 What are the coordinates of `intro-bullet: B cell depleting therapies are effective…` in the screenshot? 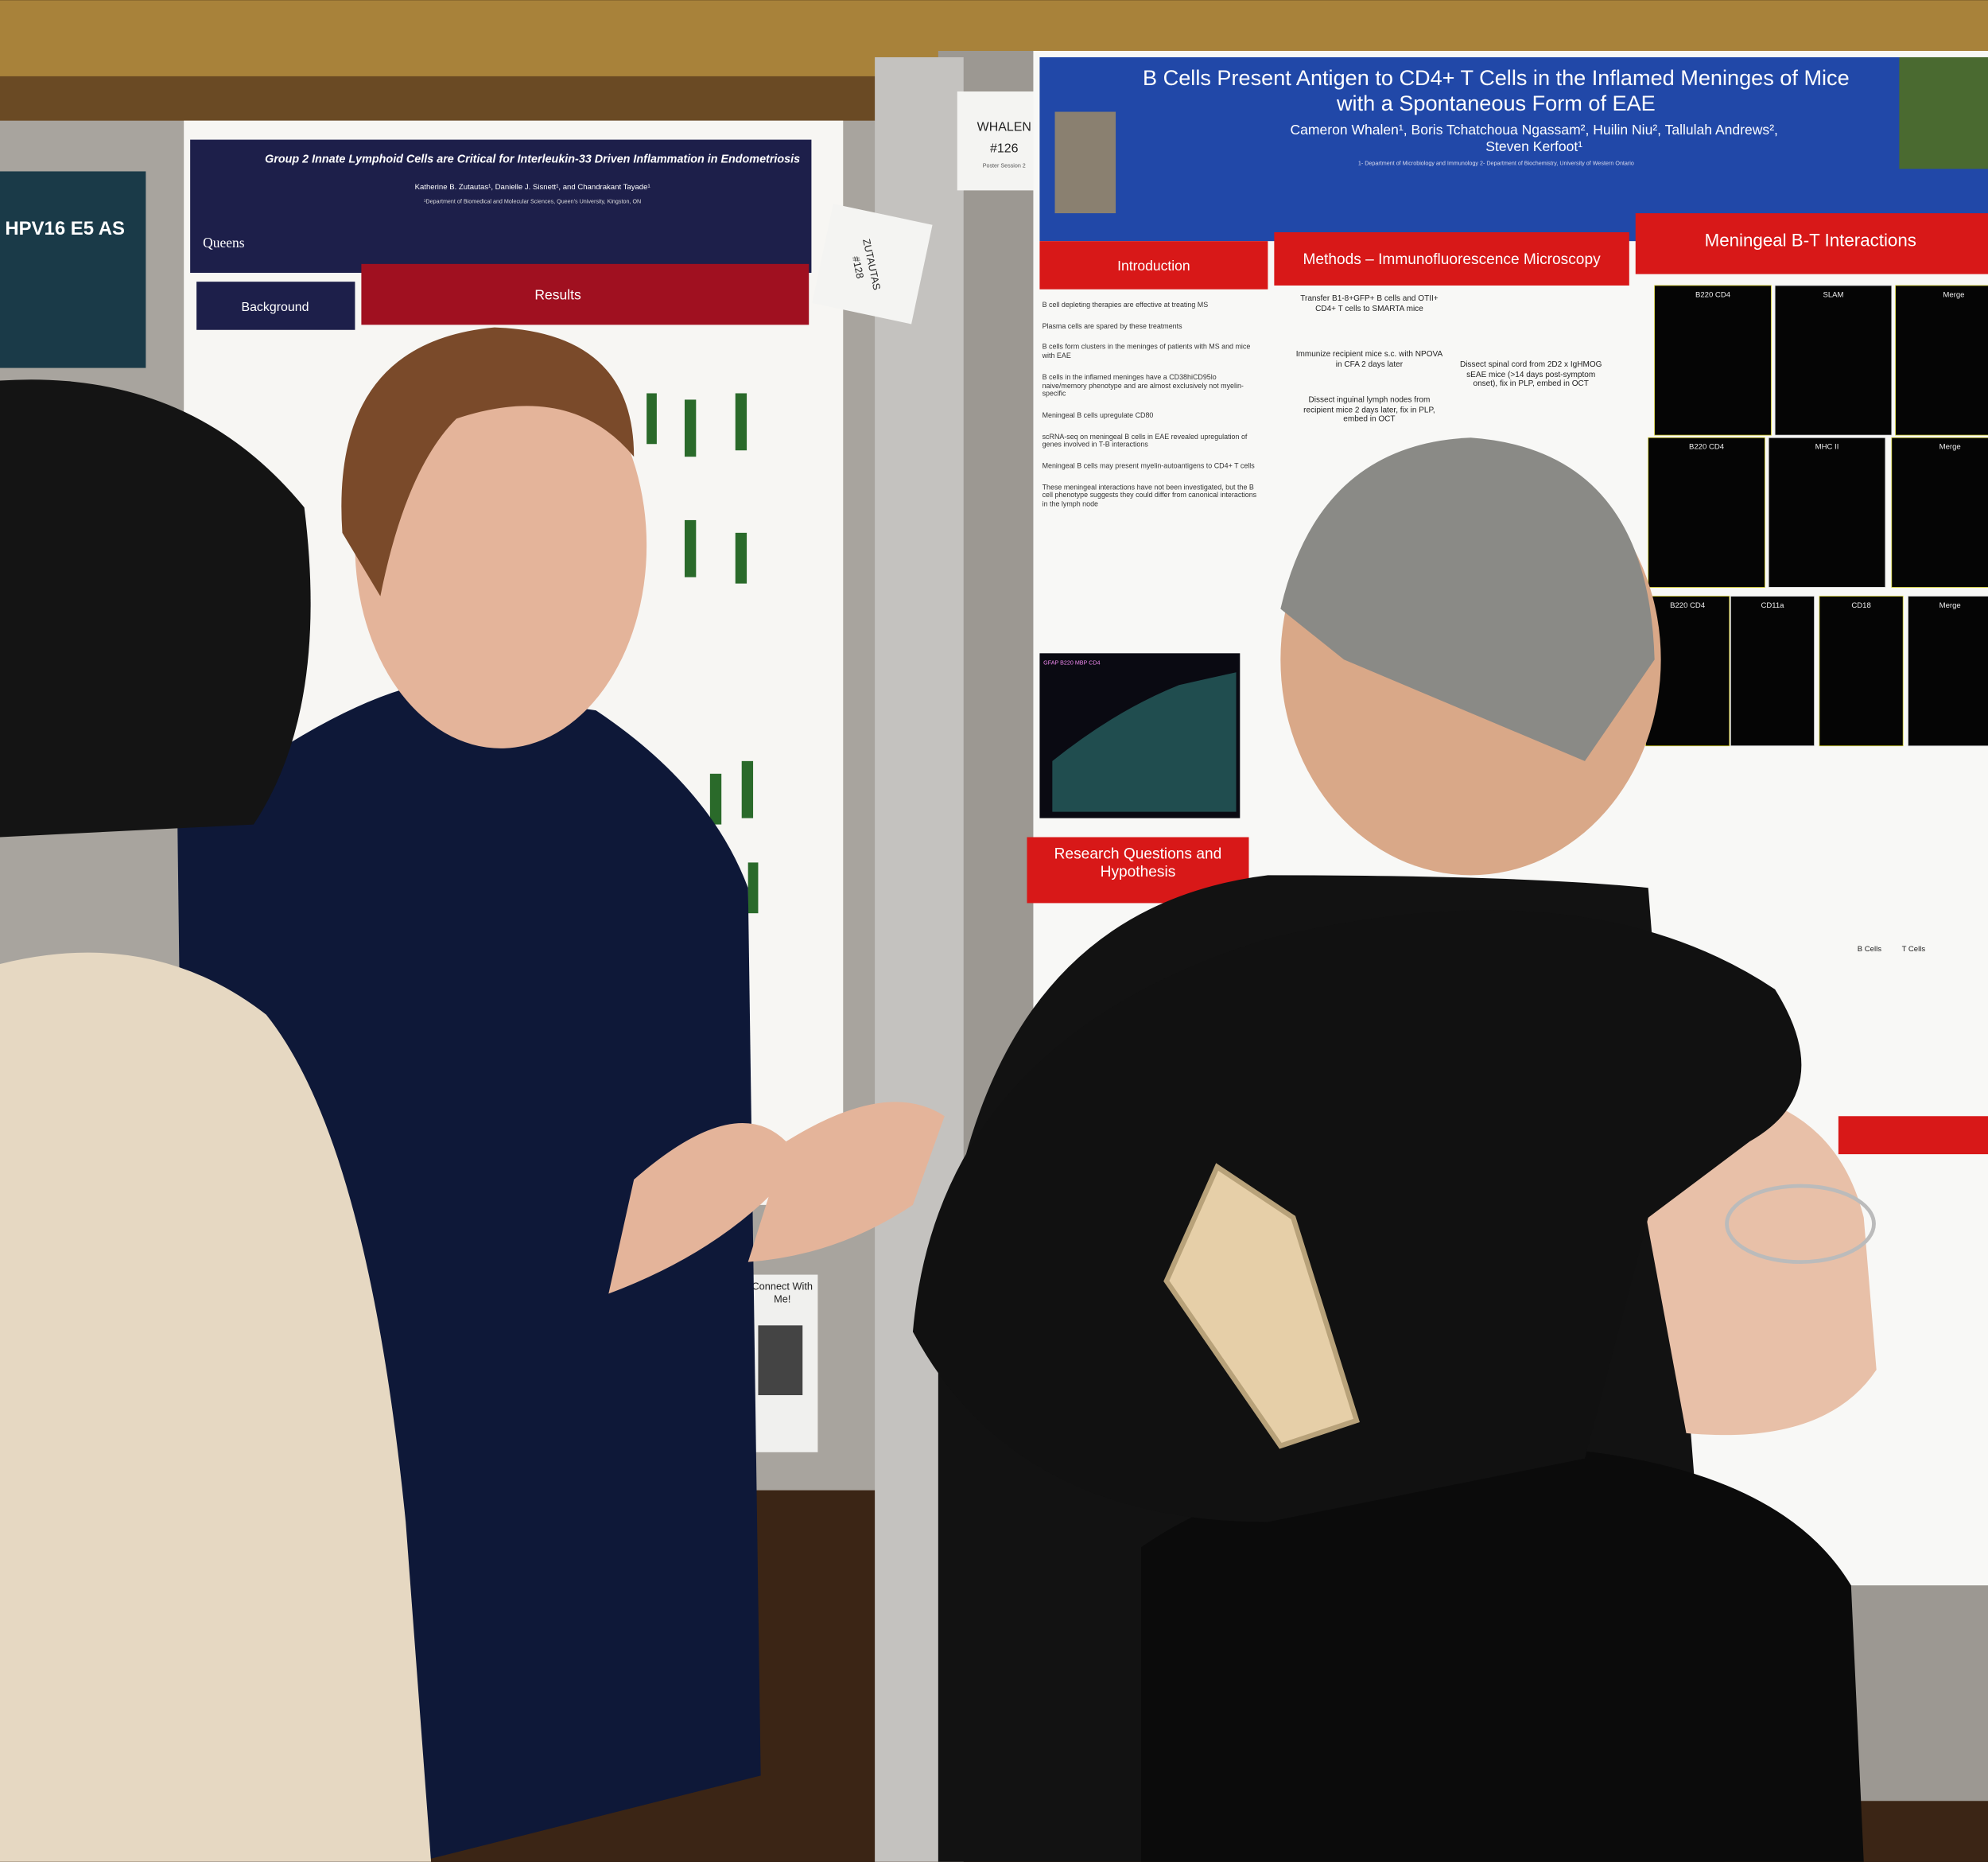 It's located at (1125, 305).